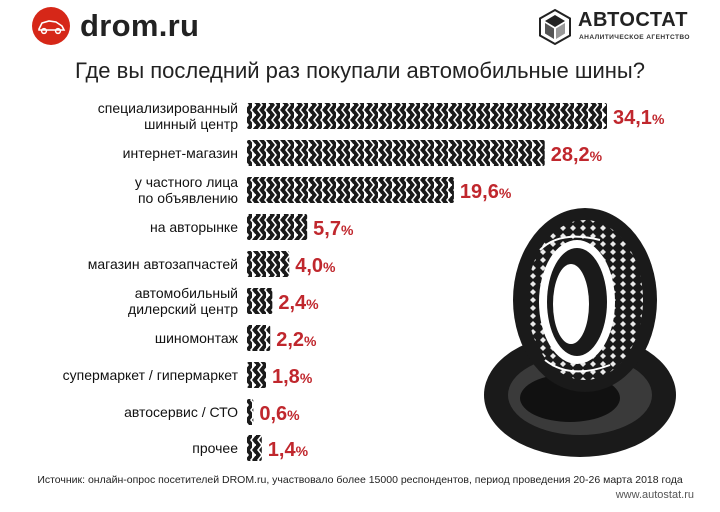 This screenshot has height=512, width=720. What do you see at coordinates (151, 375) in the screenshot?
I see `category-label: супермаркет / гипермаркет` at bounding box center [151, 375].